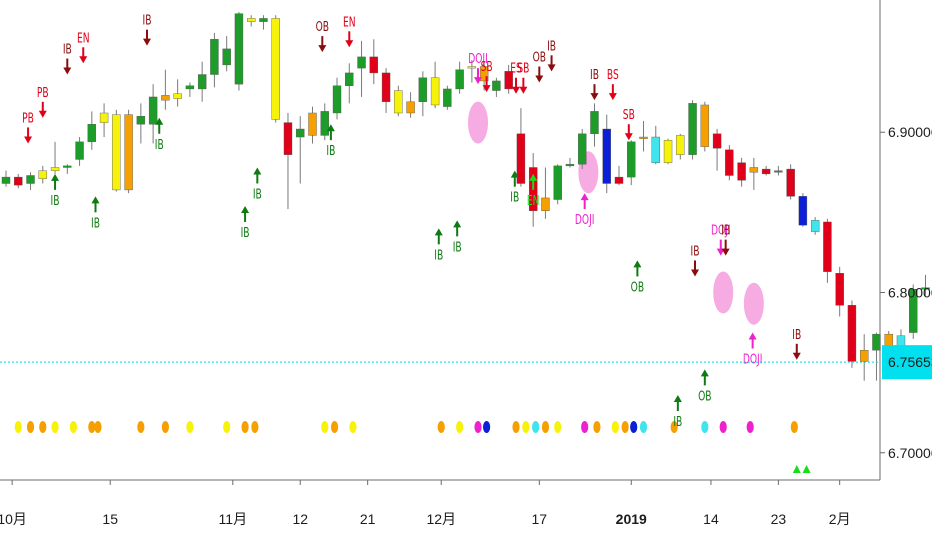 The height and width of the screenshot is (550, 932). What do you see at coordinates (322, 27) in the screenshot?
I see `signal-label: OB` at bounding box center [322, 27].